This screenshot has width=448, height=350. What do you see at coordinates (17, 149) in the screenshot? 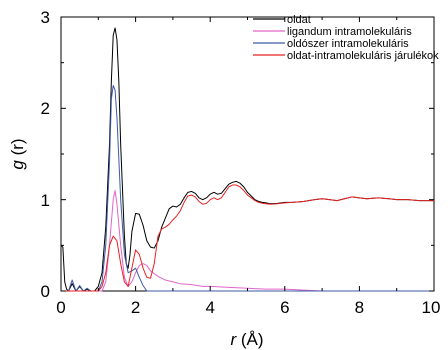
I see `y-axis-unit: (r)` at bounding box center [17, 149].